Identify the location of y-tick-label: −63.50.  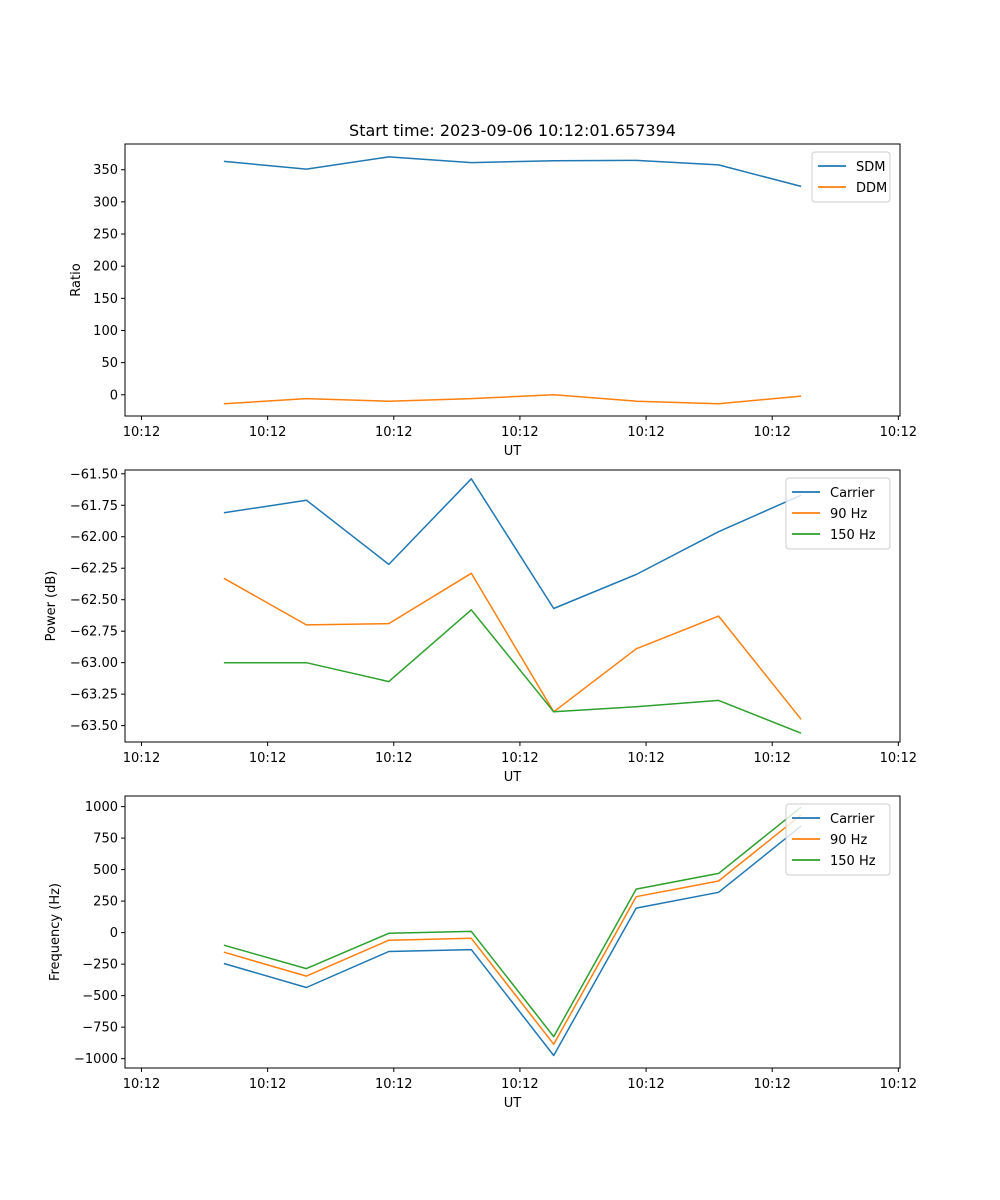
(94, 726).